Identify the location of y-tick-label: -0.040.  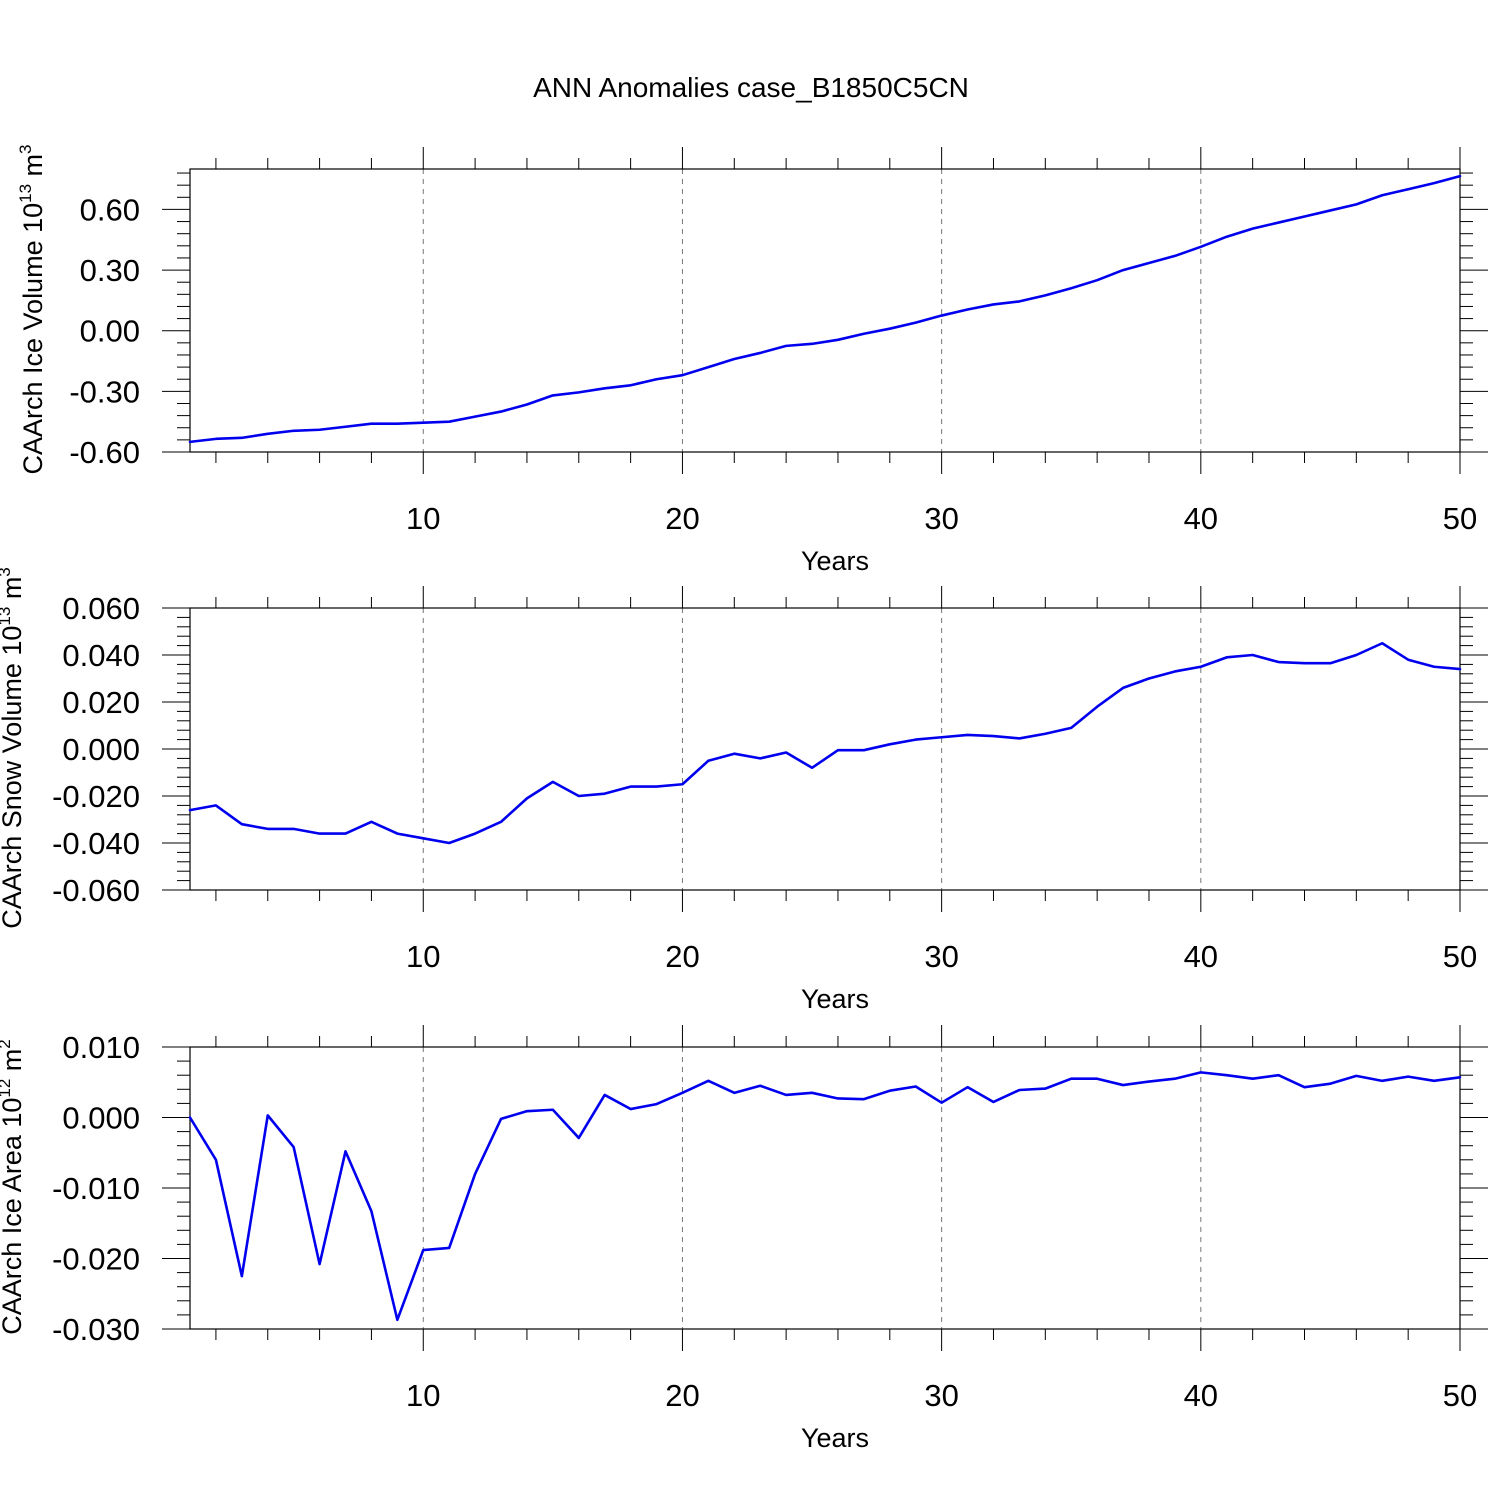
(96, 843).